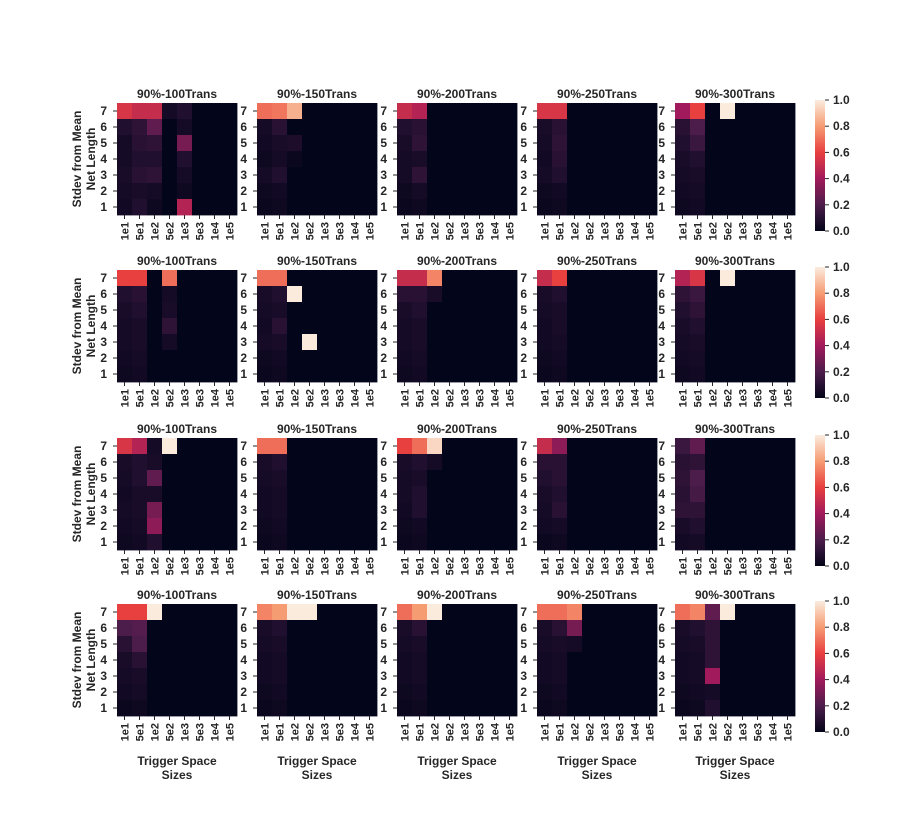 The width and height of the screenshot is (913, 837). Describe the element at coordinates (383, 127) in the screenshot. I see `y-tick-label: 6` at that location.